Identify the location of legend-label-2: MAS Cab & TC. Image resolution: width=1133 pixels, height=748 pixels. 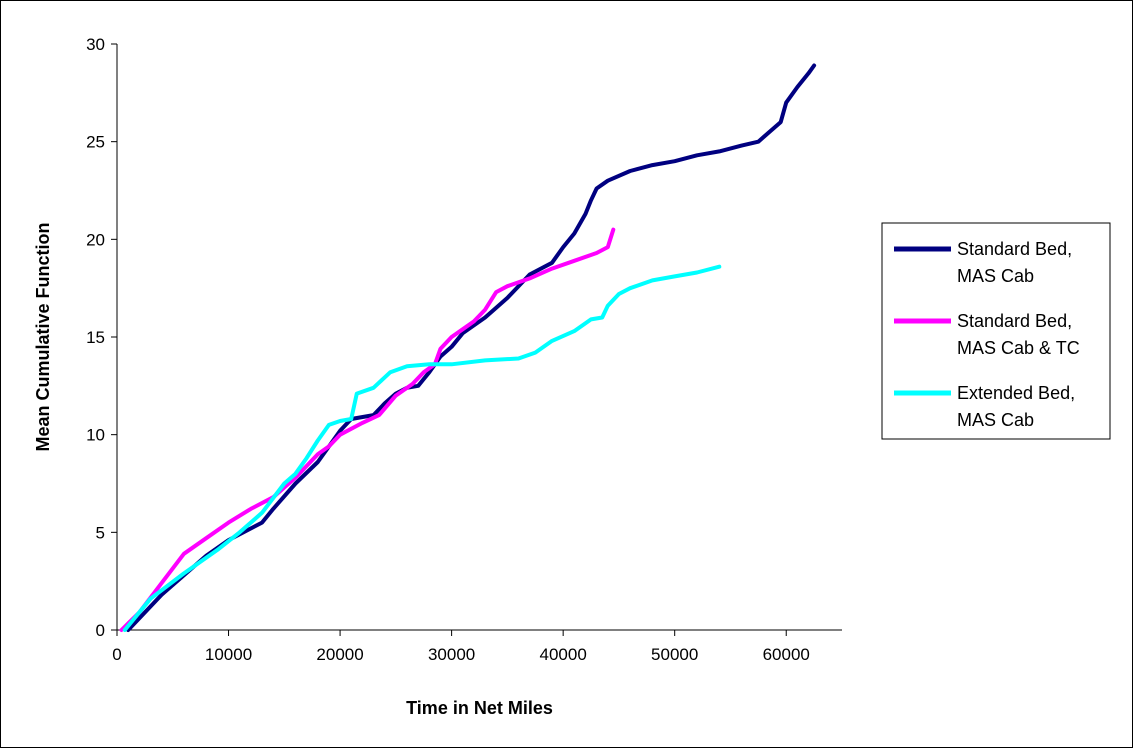
(1018, 348).